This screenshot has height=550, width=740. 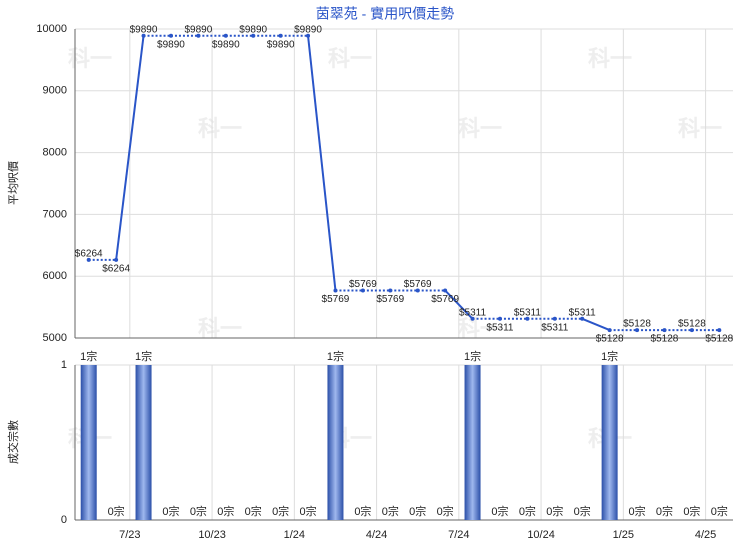 What do you see at coordinates (212, 535) in the screenshot?
I see `x-tick-label: 10/23` at bounding box center [212, 535].